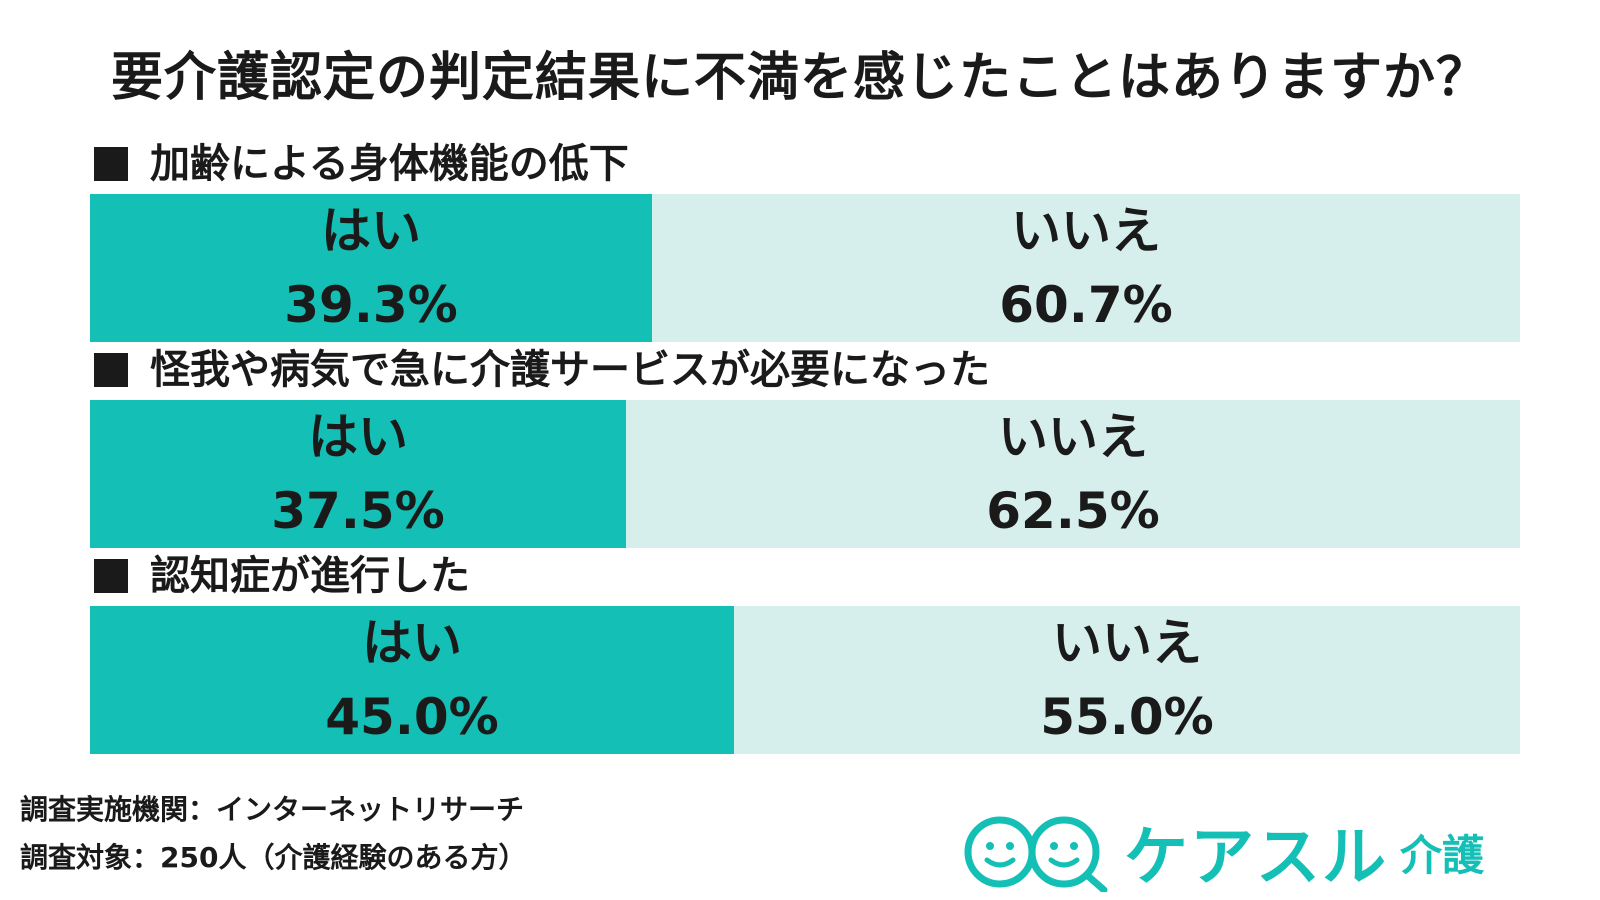 This screenshot has height=900, width=1600. I want to click on label-yes-1: はい 39.3%, so click(371, 268).